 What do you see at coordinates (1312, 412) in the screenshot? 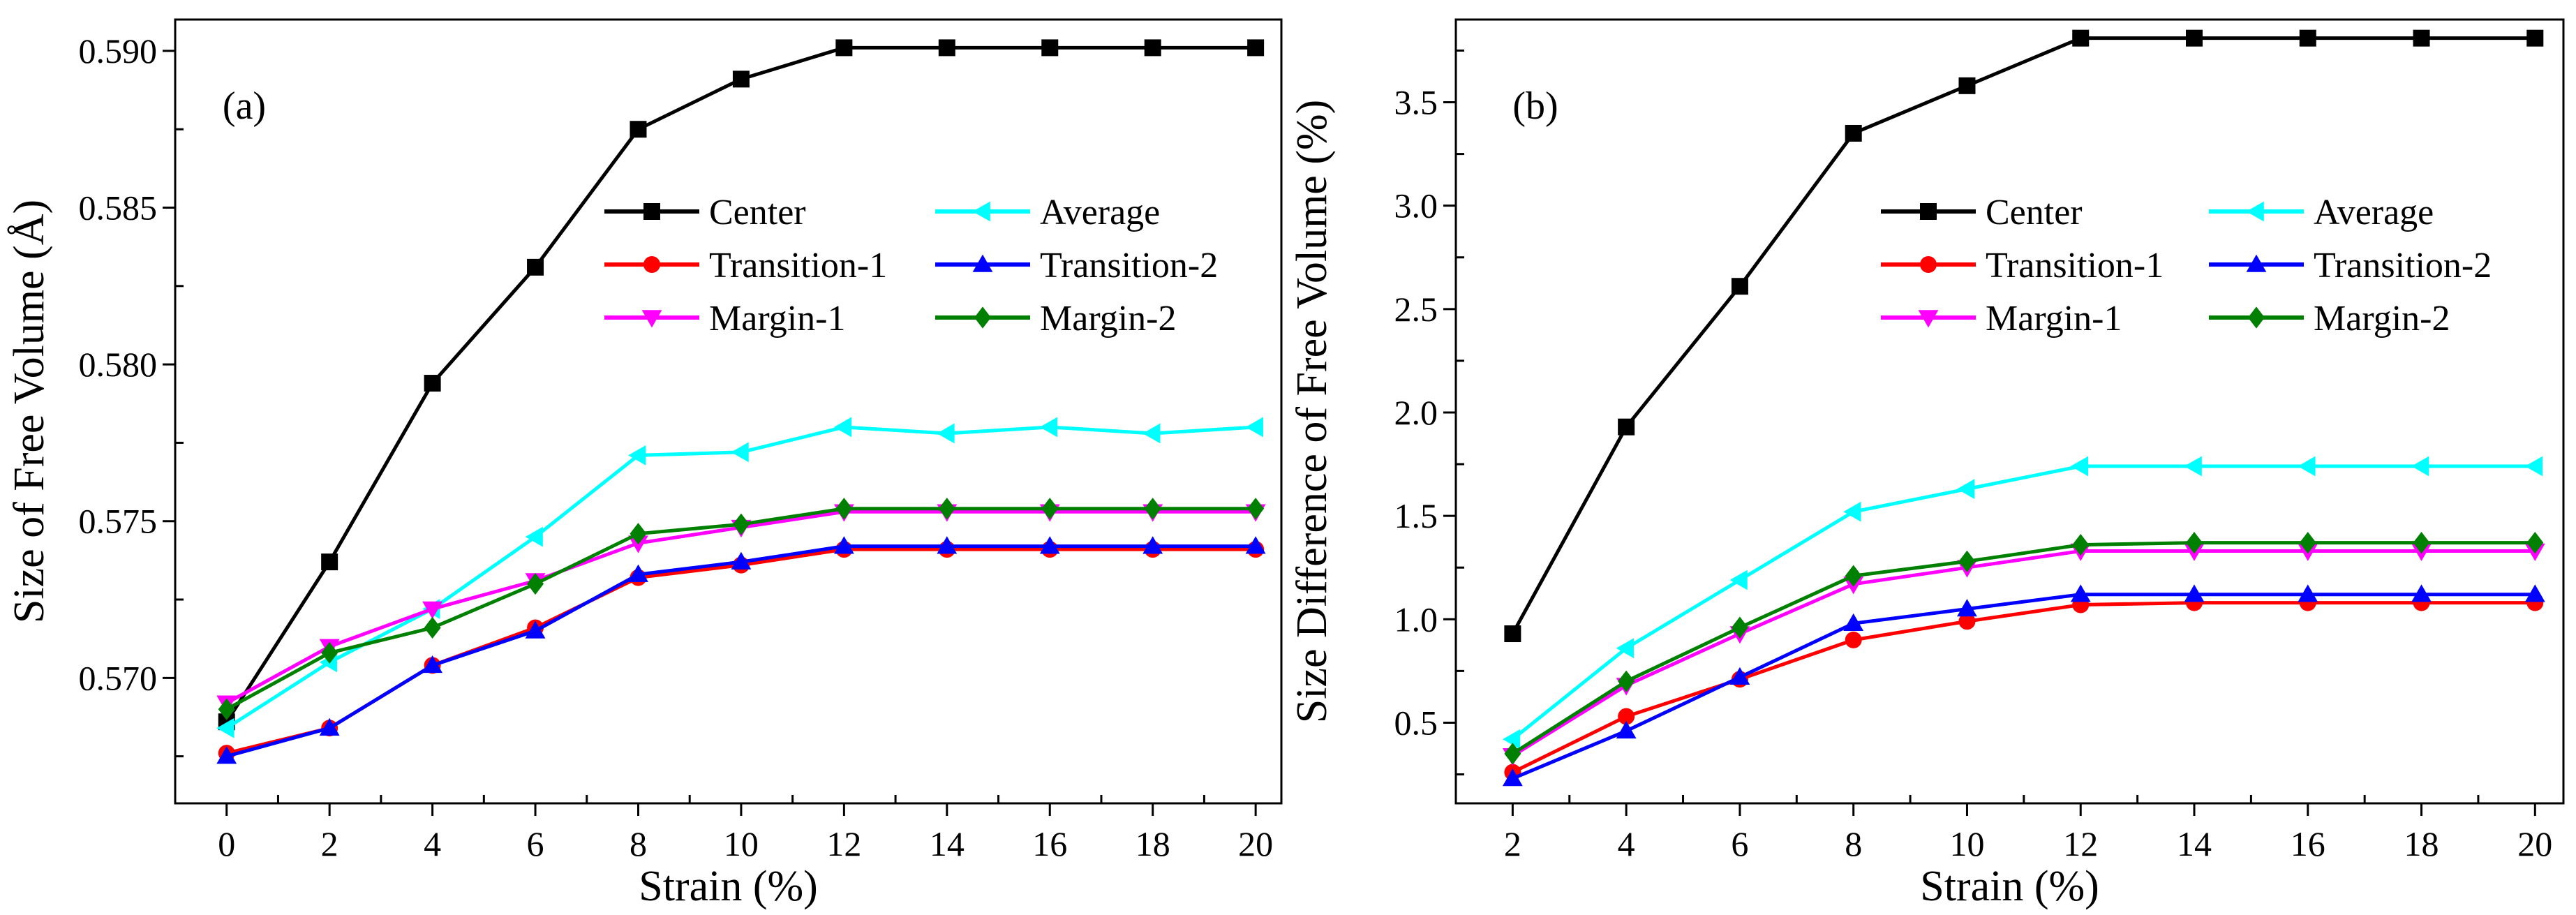
I see `y-axis-title: Size Difference of Free Volume (%)` at bounding box center [1312, 412].